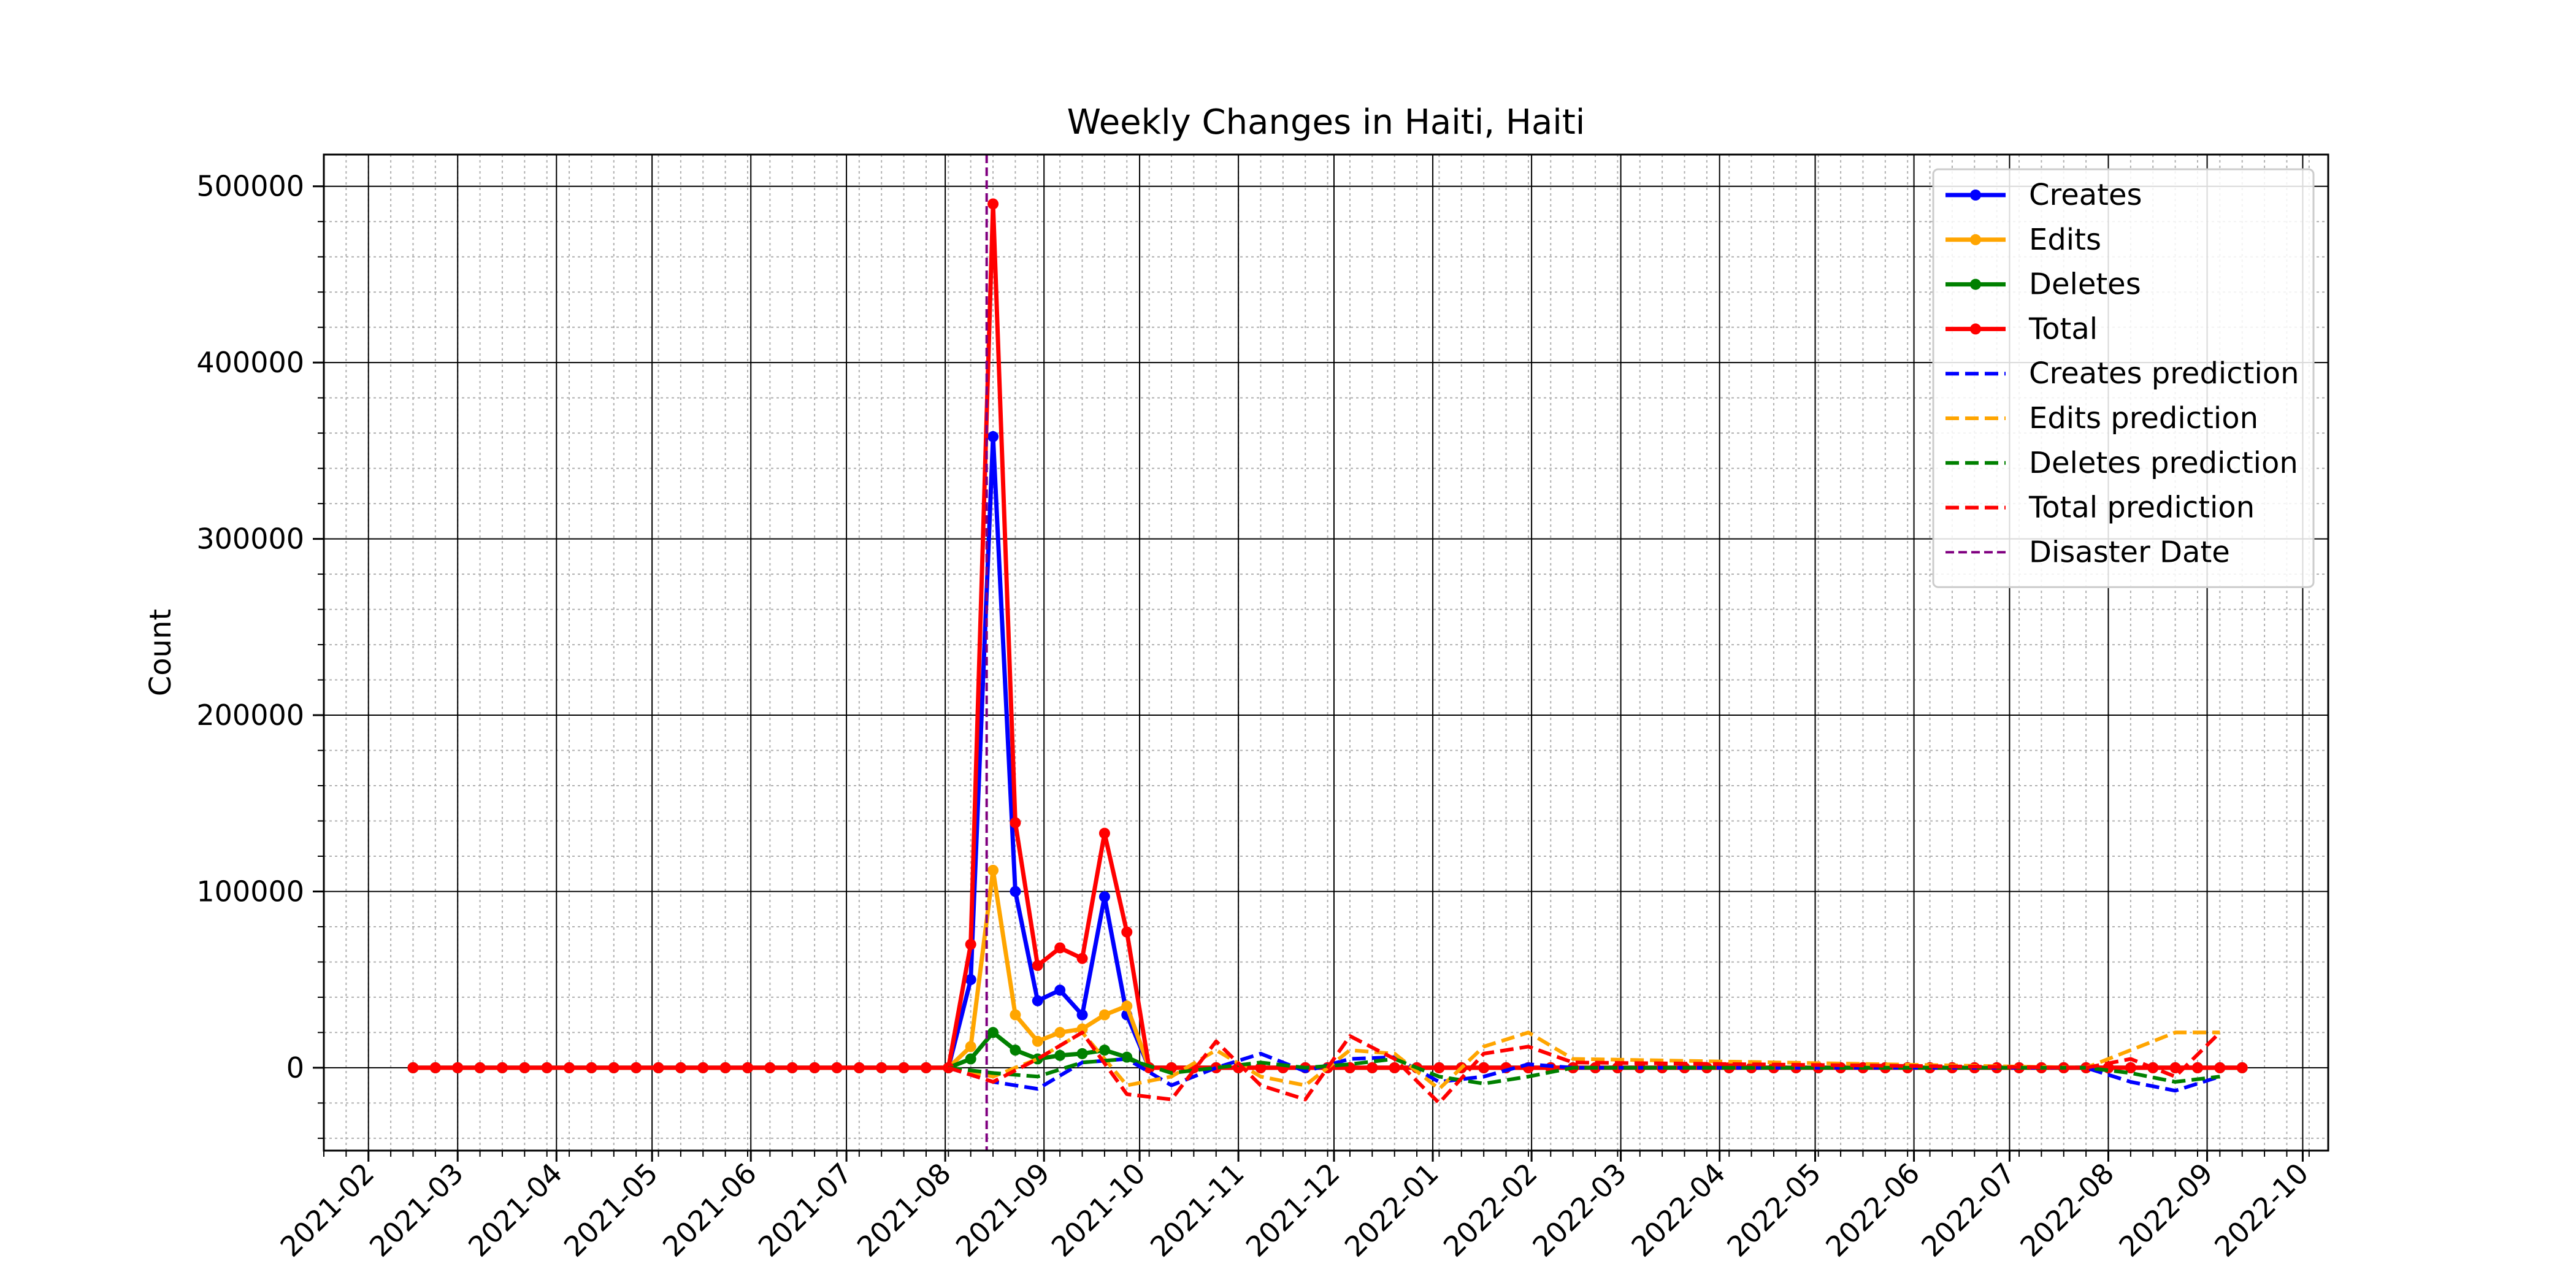  I want to click on legend-entry-disaster-date: Disaster Date, so click(2087, 552).